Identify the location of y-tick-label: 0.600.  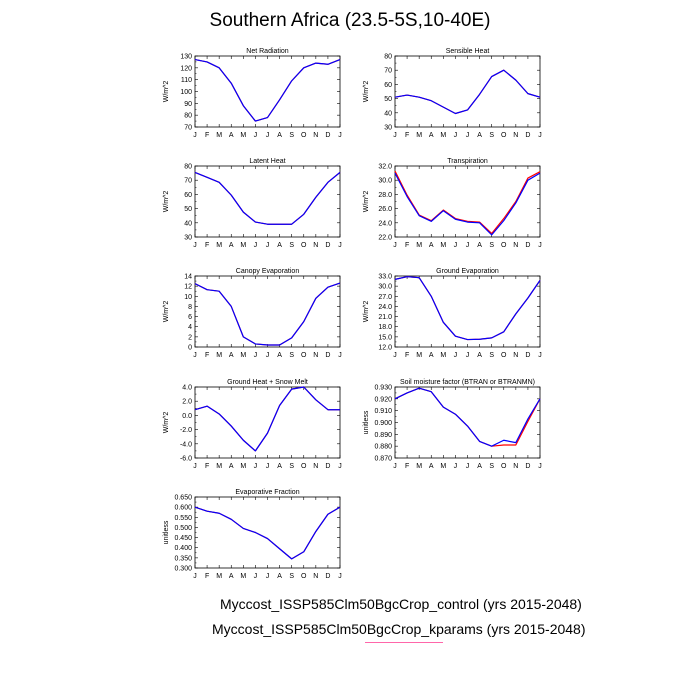
(183, 508).